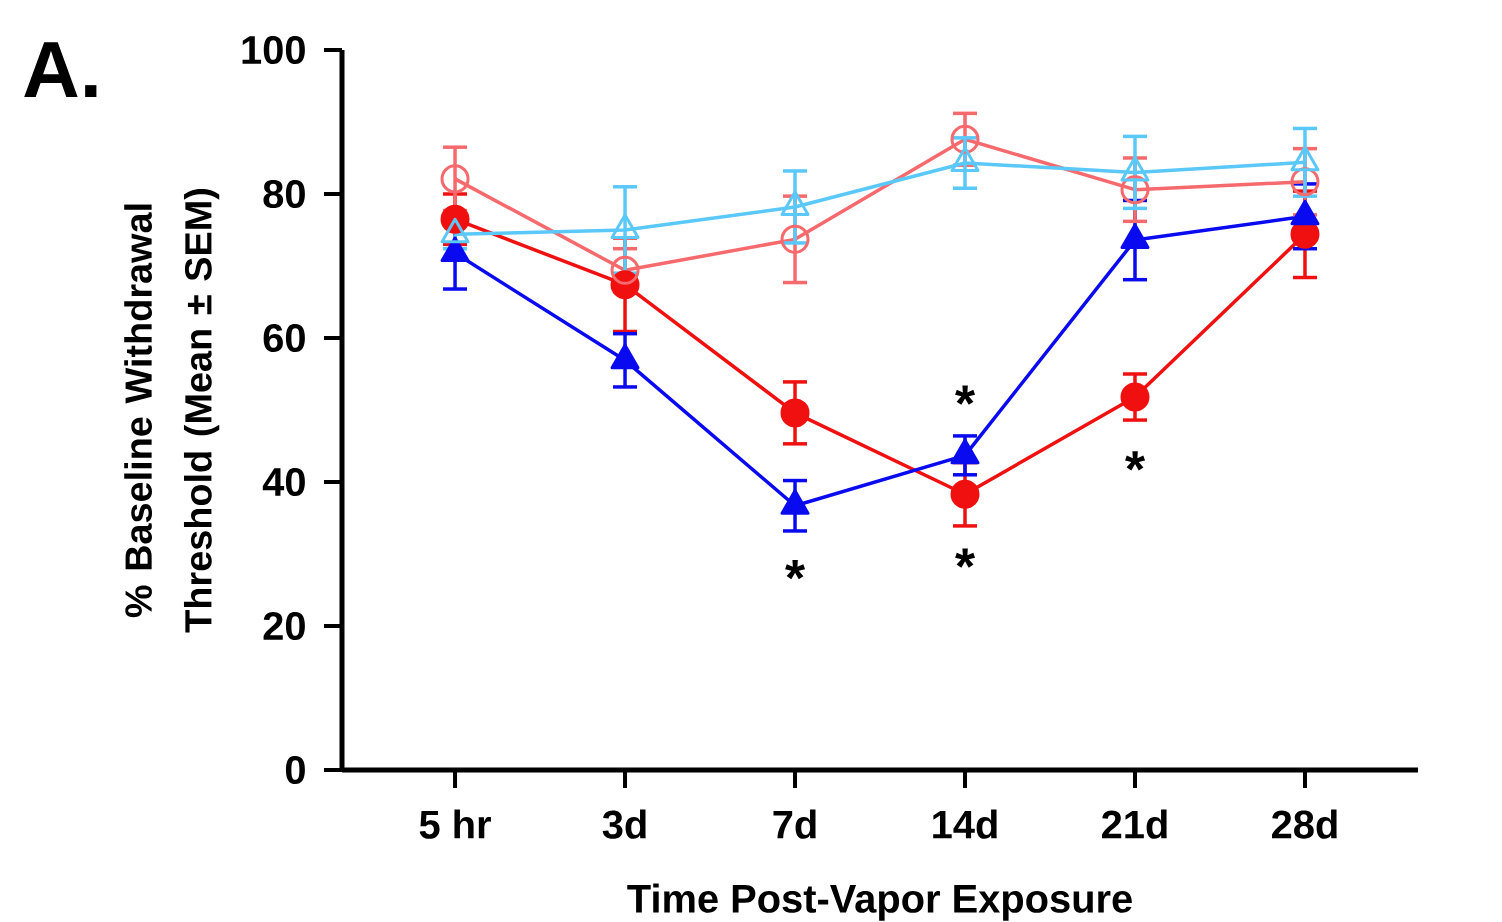 This screenshot has width=1502, height=922. I want to click on y-tick-label: 80, so click(284, 194).